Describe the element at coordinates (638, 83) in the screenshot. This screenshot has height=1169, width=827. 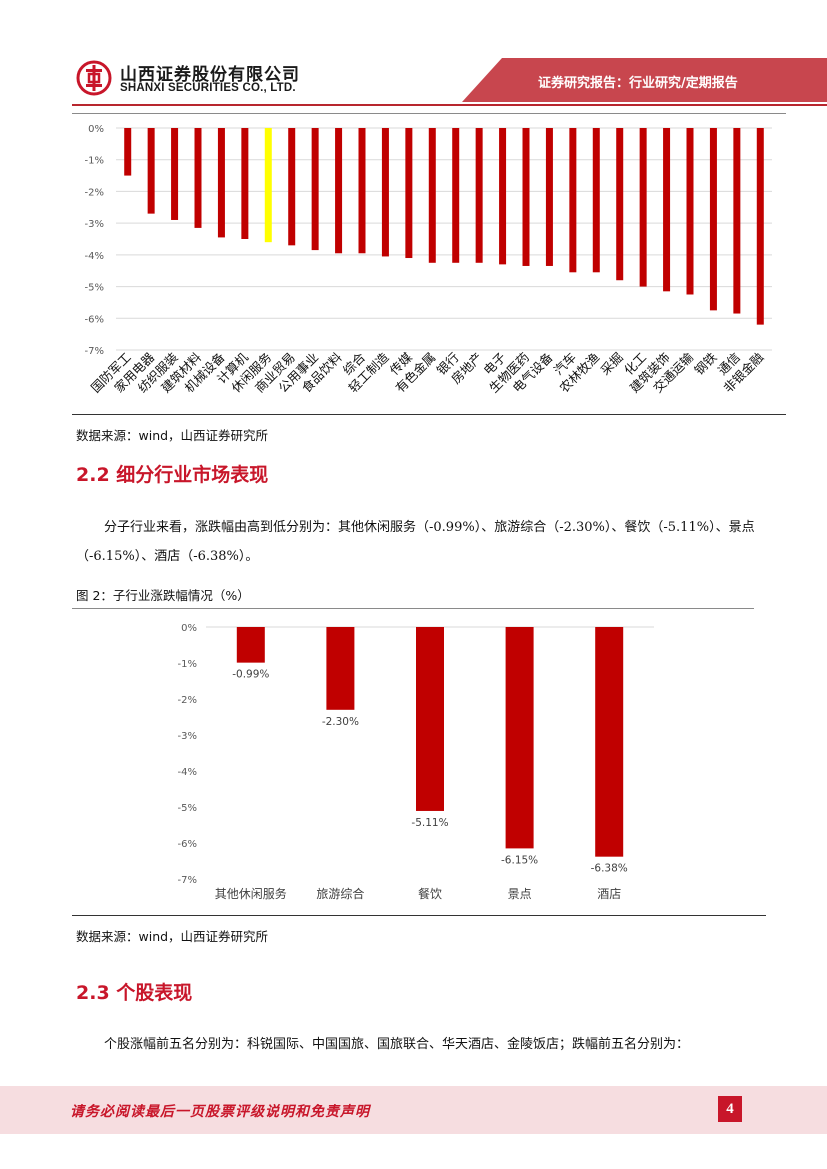
I see `report-type-title: 证券研究报告：行业研究/定期报告` at that location.